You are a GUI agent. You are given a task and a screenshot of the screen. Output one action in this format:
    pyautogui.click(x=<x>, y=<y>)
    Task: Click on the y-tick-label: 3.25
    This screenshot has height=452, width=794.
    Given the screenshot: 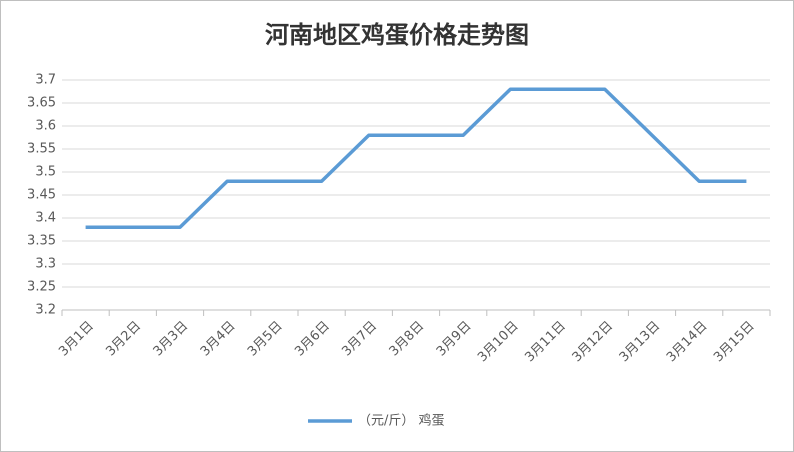 What is the action you would take?
    pyautogui.click(x=41, y=287)
    